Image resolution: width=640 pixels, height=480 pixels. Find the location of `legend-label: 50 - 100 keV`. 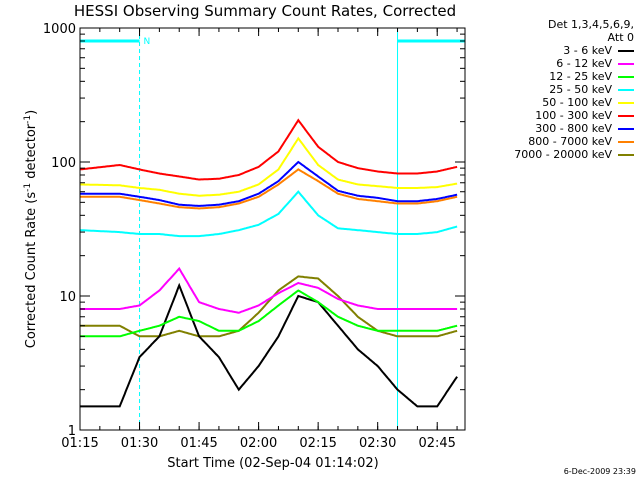

legend-label: 50 - 100 keV is located at coordinates (577, 102).